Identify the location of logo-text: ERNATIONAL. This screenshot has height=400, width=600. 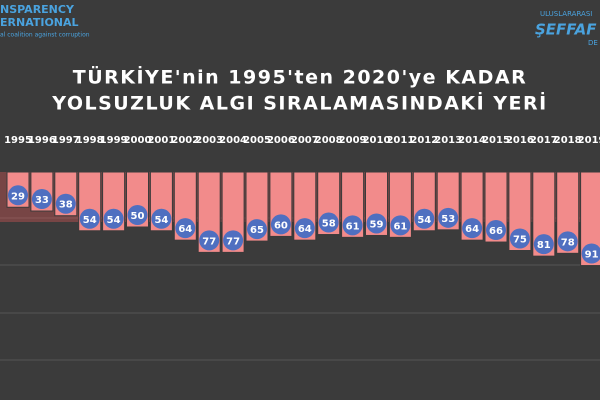
(39, 22).